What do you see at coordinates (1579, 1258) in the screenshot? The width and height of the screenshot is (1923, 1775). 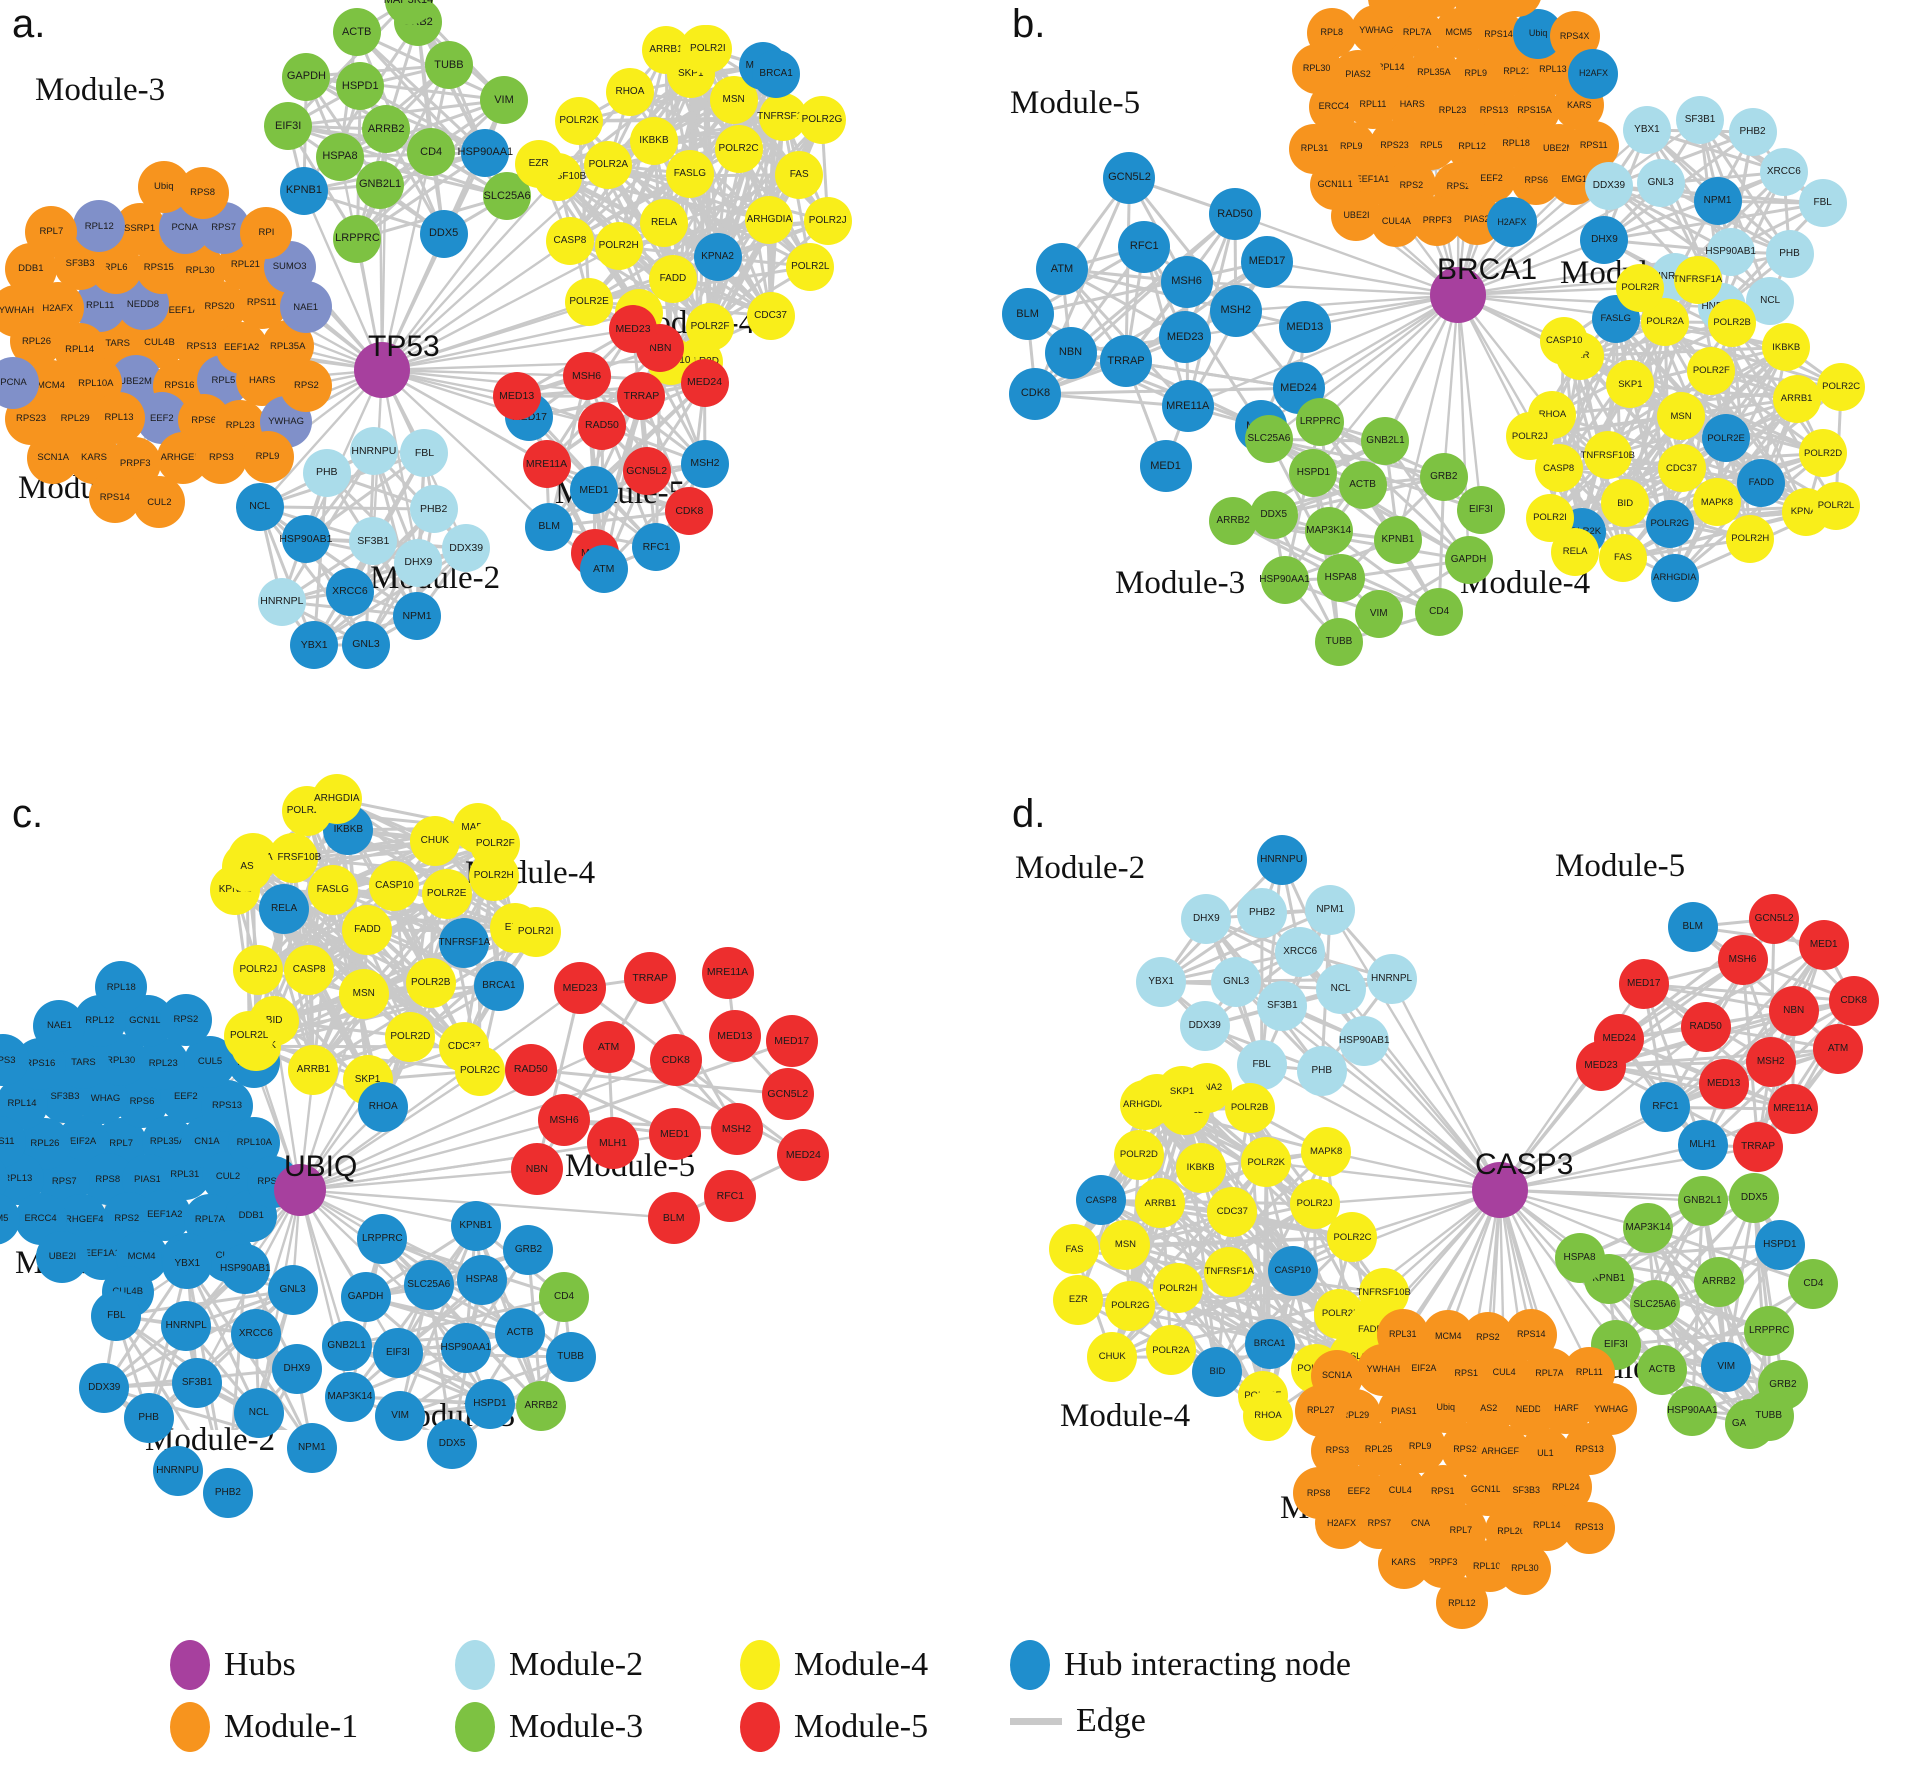 I see `network-node: HSPA8` at bounding box center [1579, 1258].